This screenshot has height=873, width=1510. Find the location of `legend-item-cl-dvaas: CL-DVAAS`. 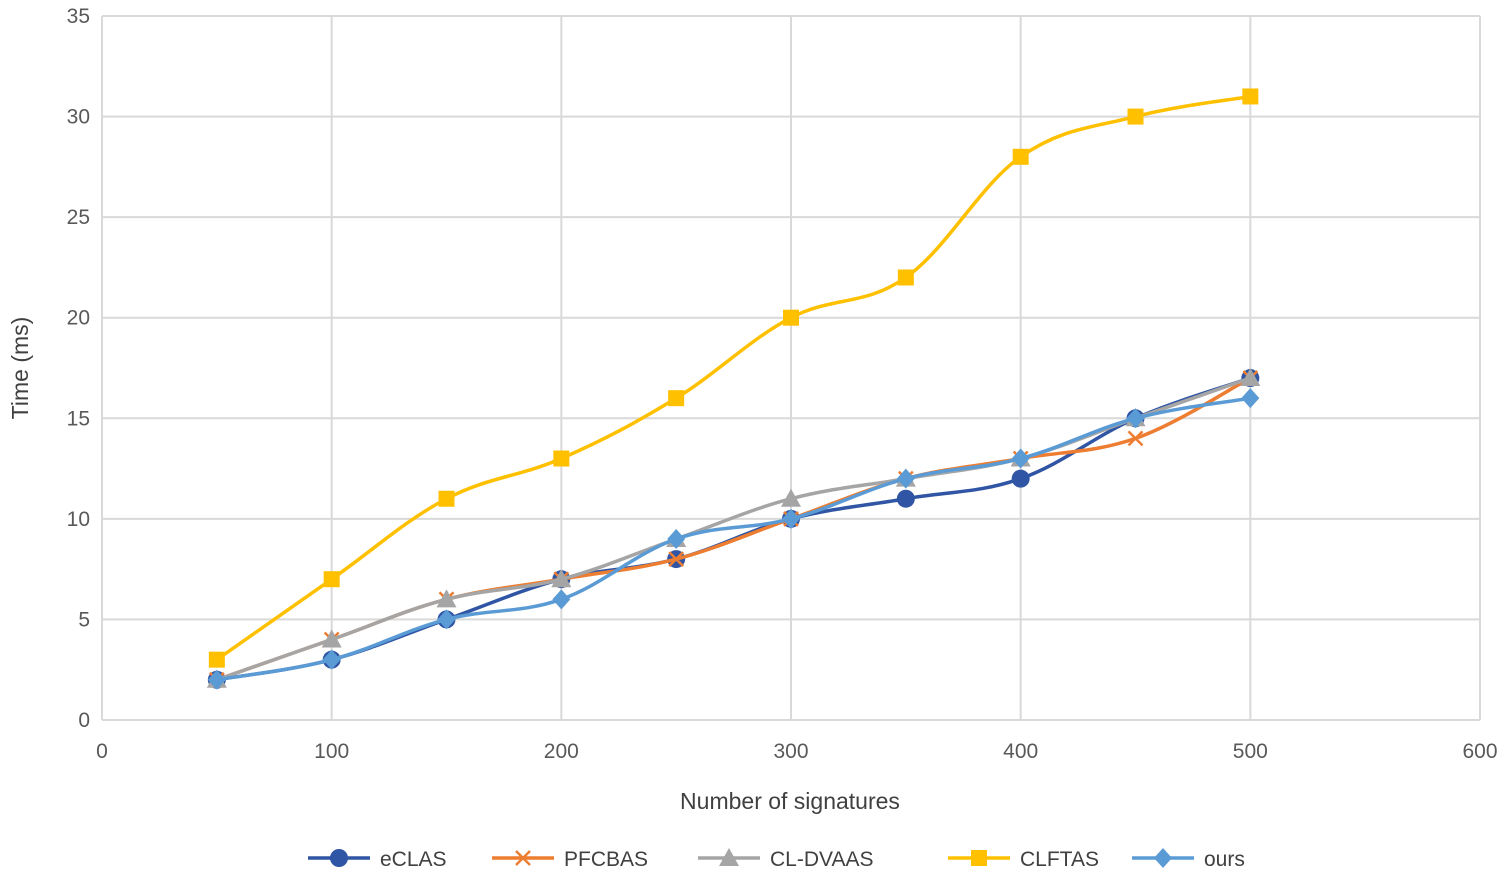

legend-item-cl-dvaas: CL-DVAAS is located at coordinates (785, 859).